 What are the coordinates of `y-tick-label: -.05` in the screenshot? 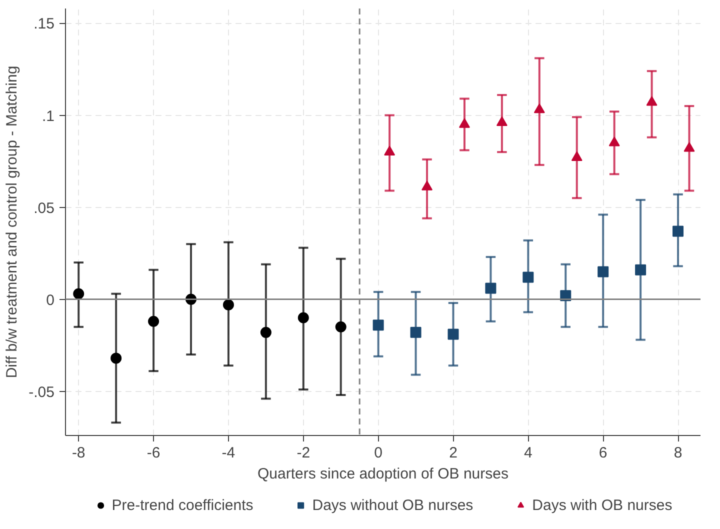 It's located at (41, 392).